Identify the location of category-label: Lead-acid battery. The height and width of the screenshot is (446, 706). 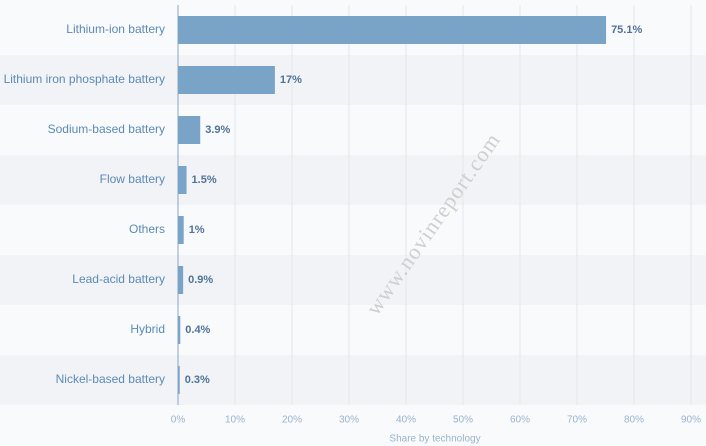
(118, 279).